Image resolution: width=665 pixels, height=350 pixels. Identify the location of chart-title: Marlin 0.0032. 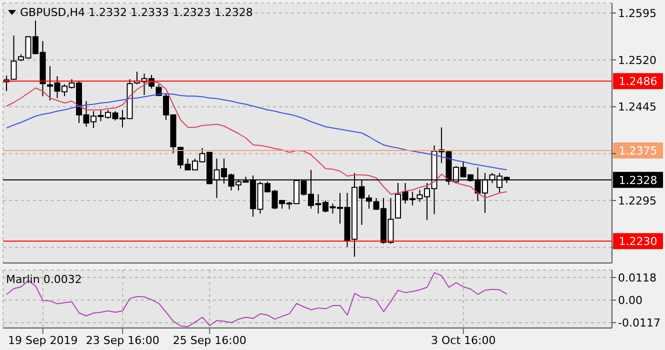
(44, 279).